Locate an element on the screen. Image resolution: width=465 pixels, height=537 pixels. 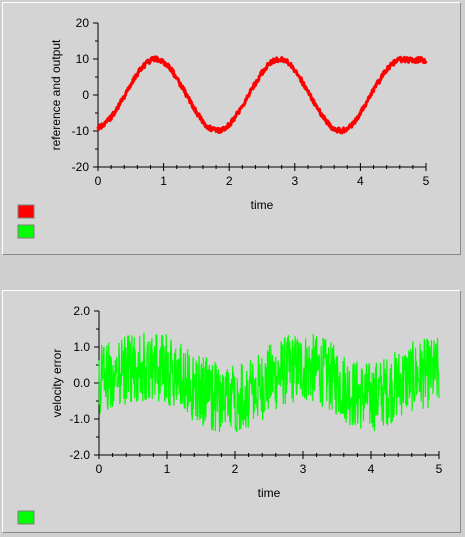
y-tick-label: -20 is located at coordinates (81, 167).